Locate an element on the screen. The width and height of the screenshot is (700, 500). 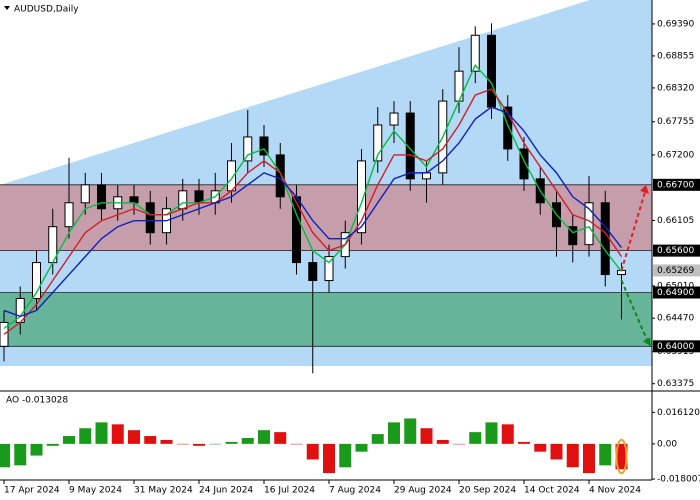
chart-title: AUDUSD,Daily is located at coordinates (46, 10).